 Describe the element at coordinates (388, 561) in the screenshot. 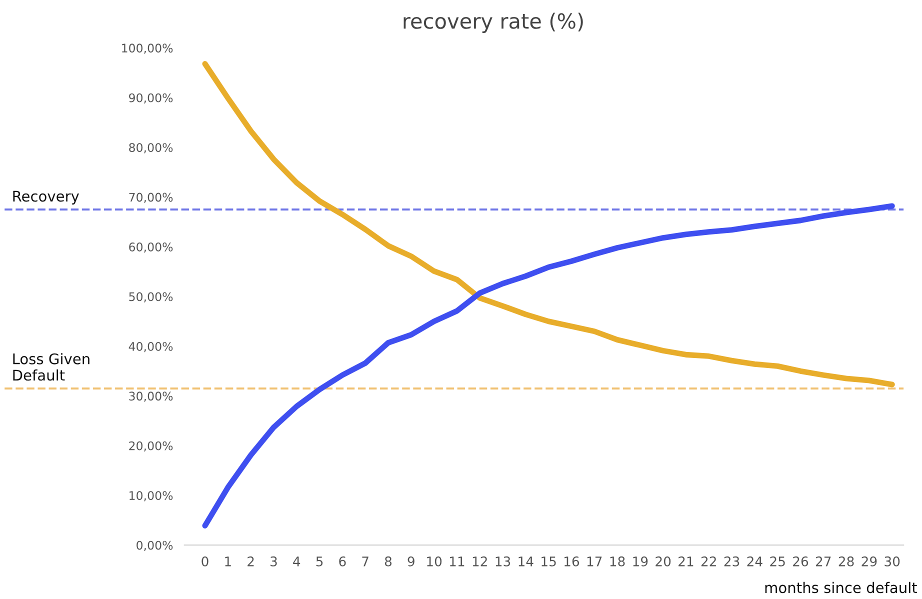

I see `x-tick-label: 8` at that location.